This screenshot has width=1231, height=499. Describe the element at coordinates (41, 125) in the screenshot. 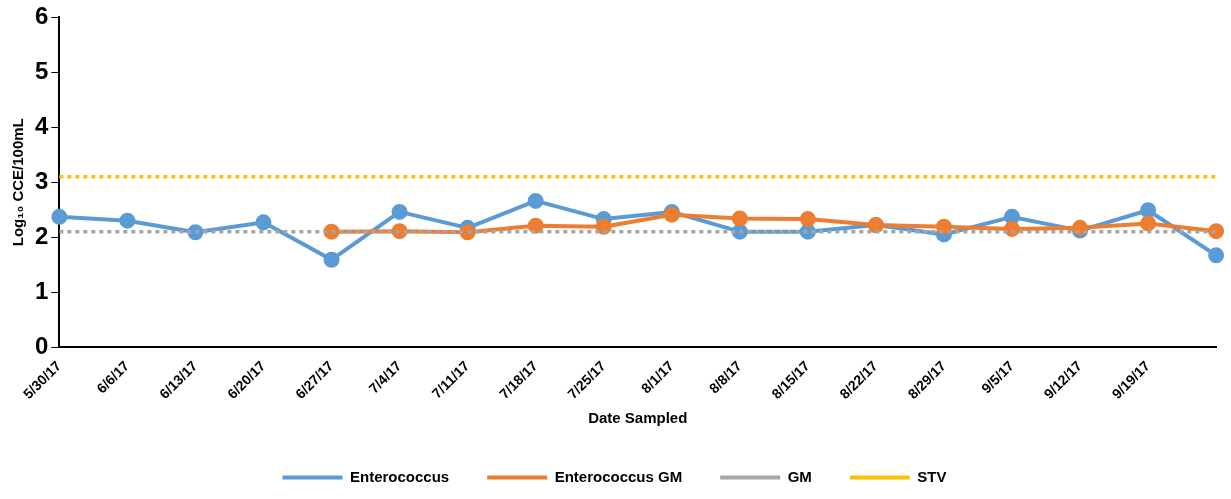

I see `y-tick-label: 4` at that location.